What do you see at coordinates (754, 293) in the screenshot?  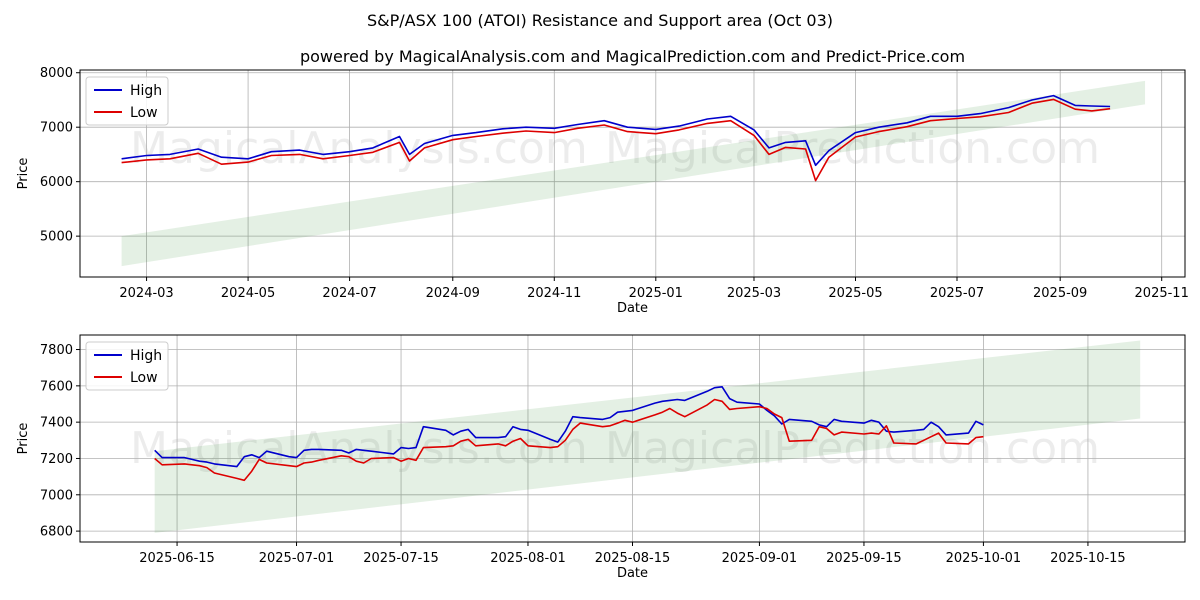 I see `x-tick-label: 2025-03` at bounding box center [754, 293].